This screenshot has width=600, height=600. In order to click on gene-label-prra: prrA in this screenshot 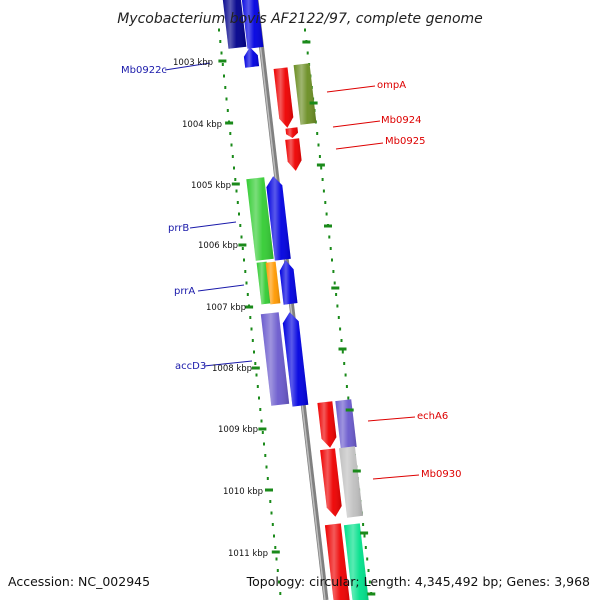, I will do `click(184, 291)`.